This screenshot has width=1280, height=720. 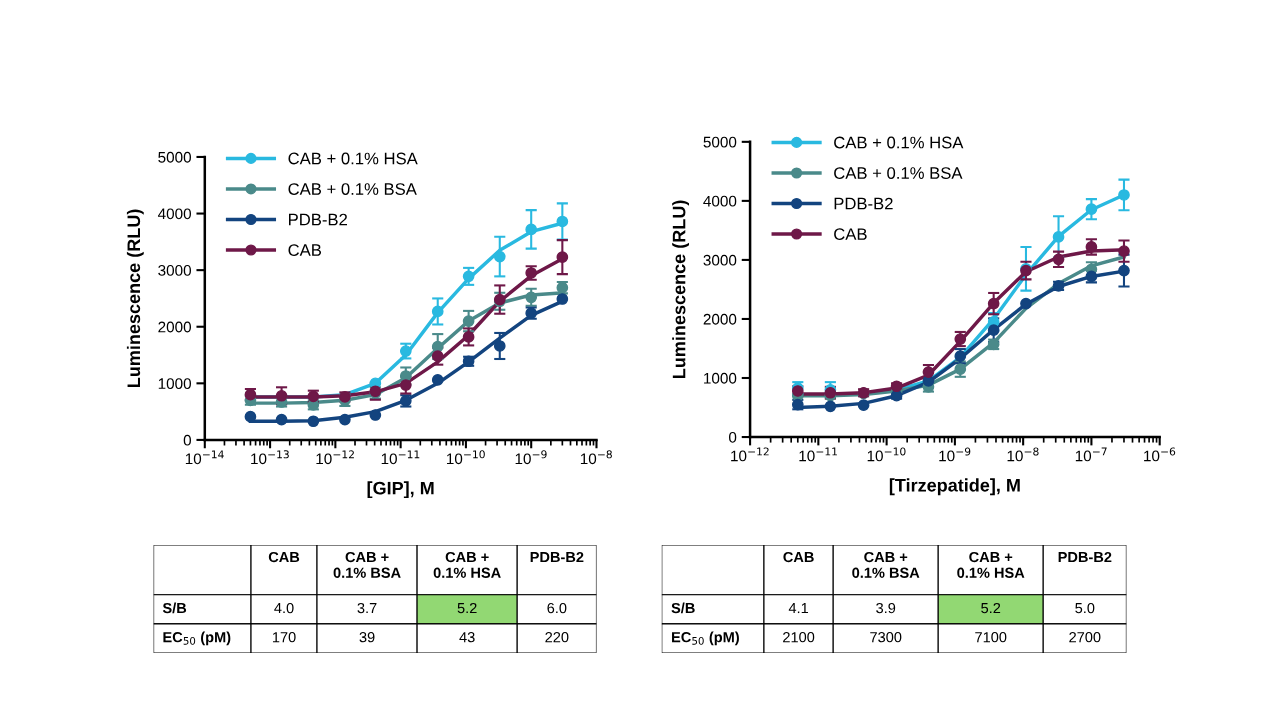 I want to click on text: 39, so click(x=367, y=637).